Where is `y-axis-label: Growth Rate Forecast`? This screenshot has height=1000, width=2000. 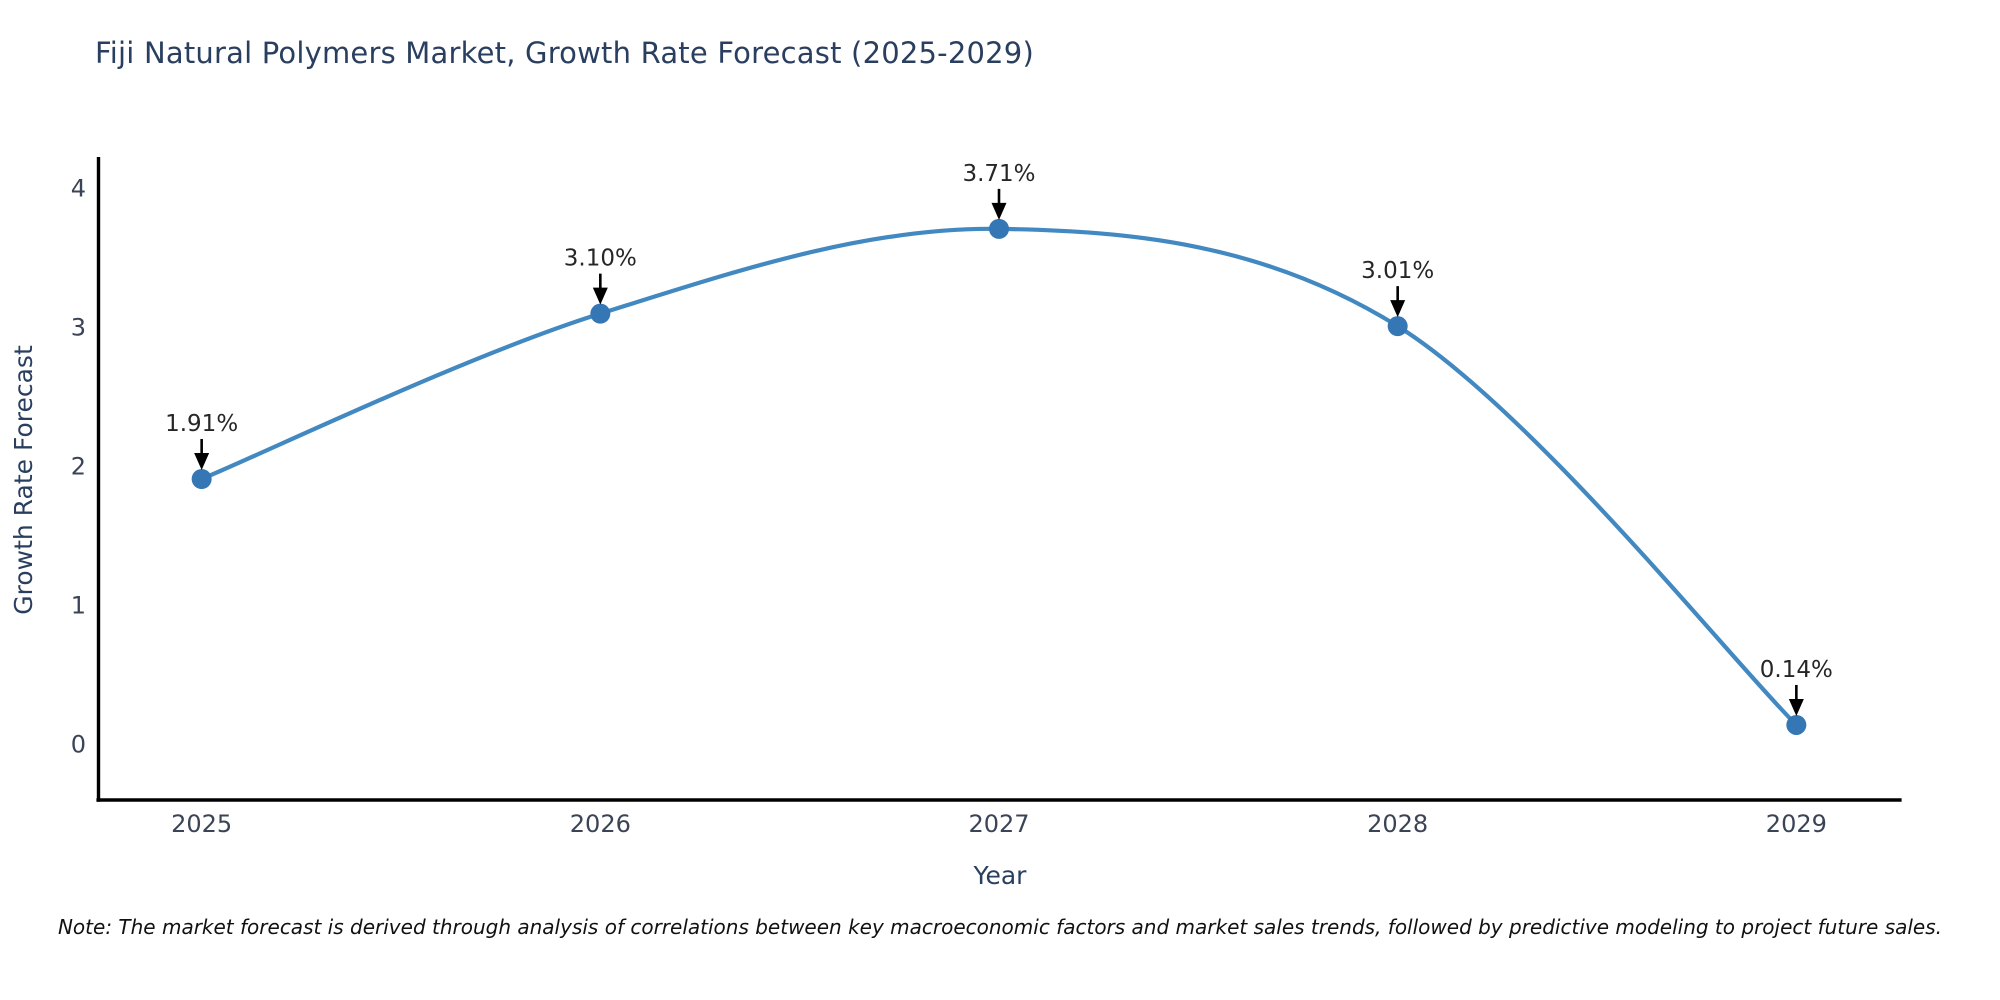
y-axis-label: Growth Rate Forecast is located at coordinates (23, 480).